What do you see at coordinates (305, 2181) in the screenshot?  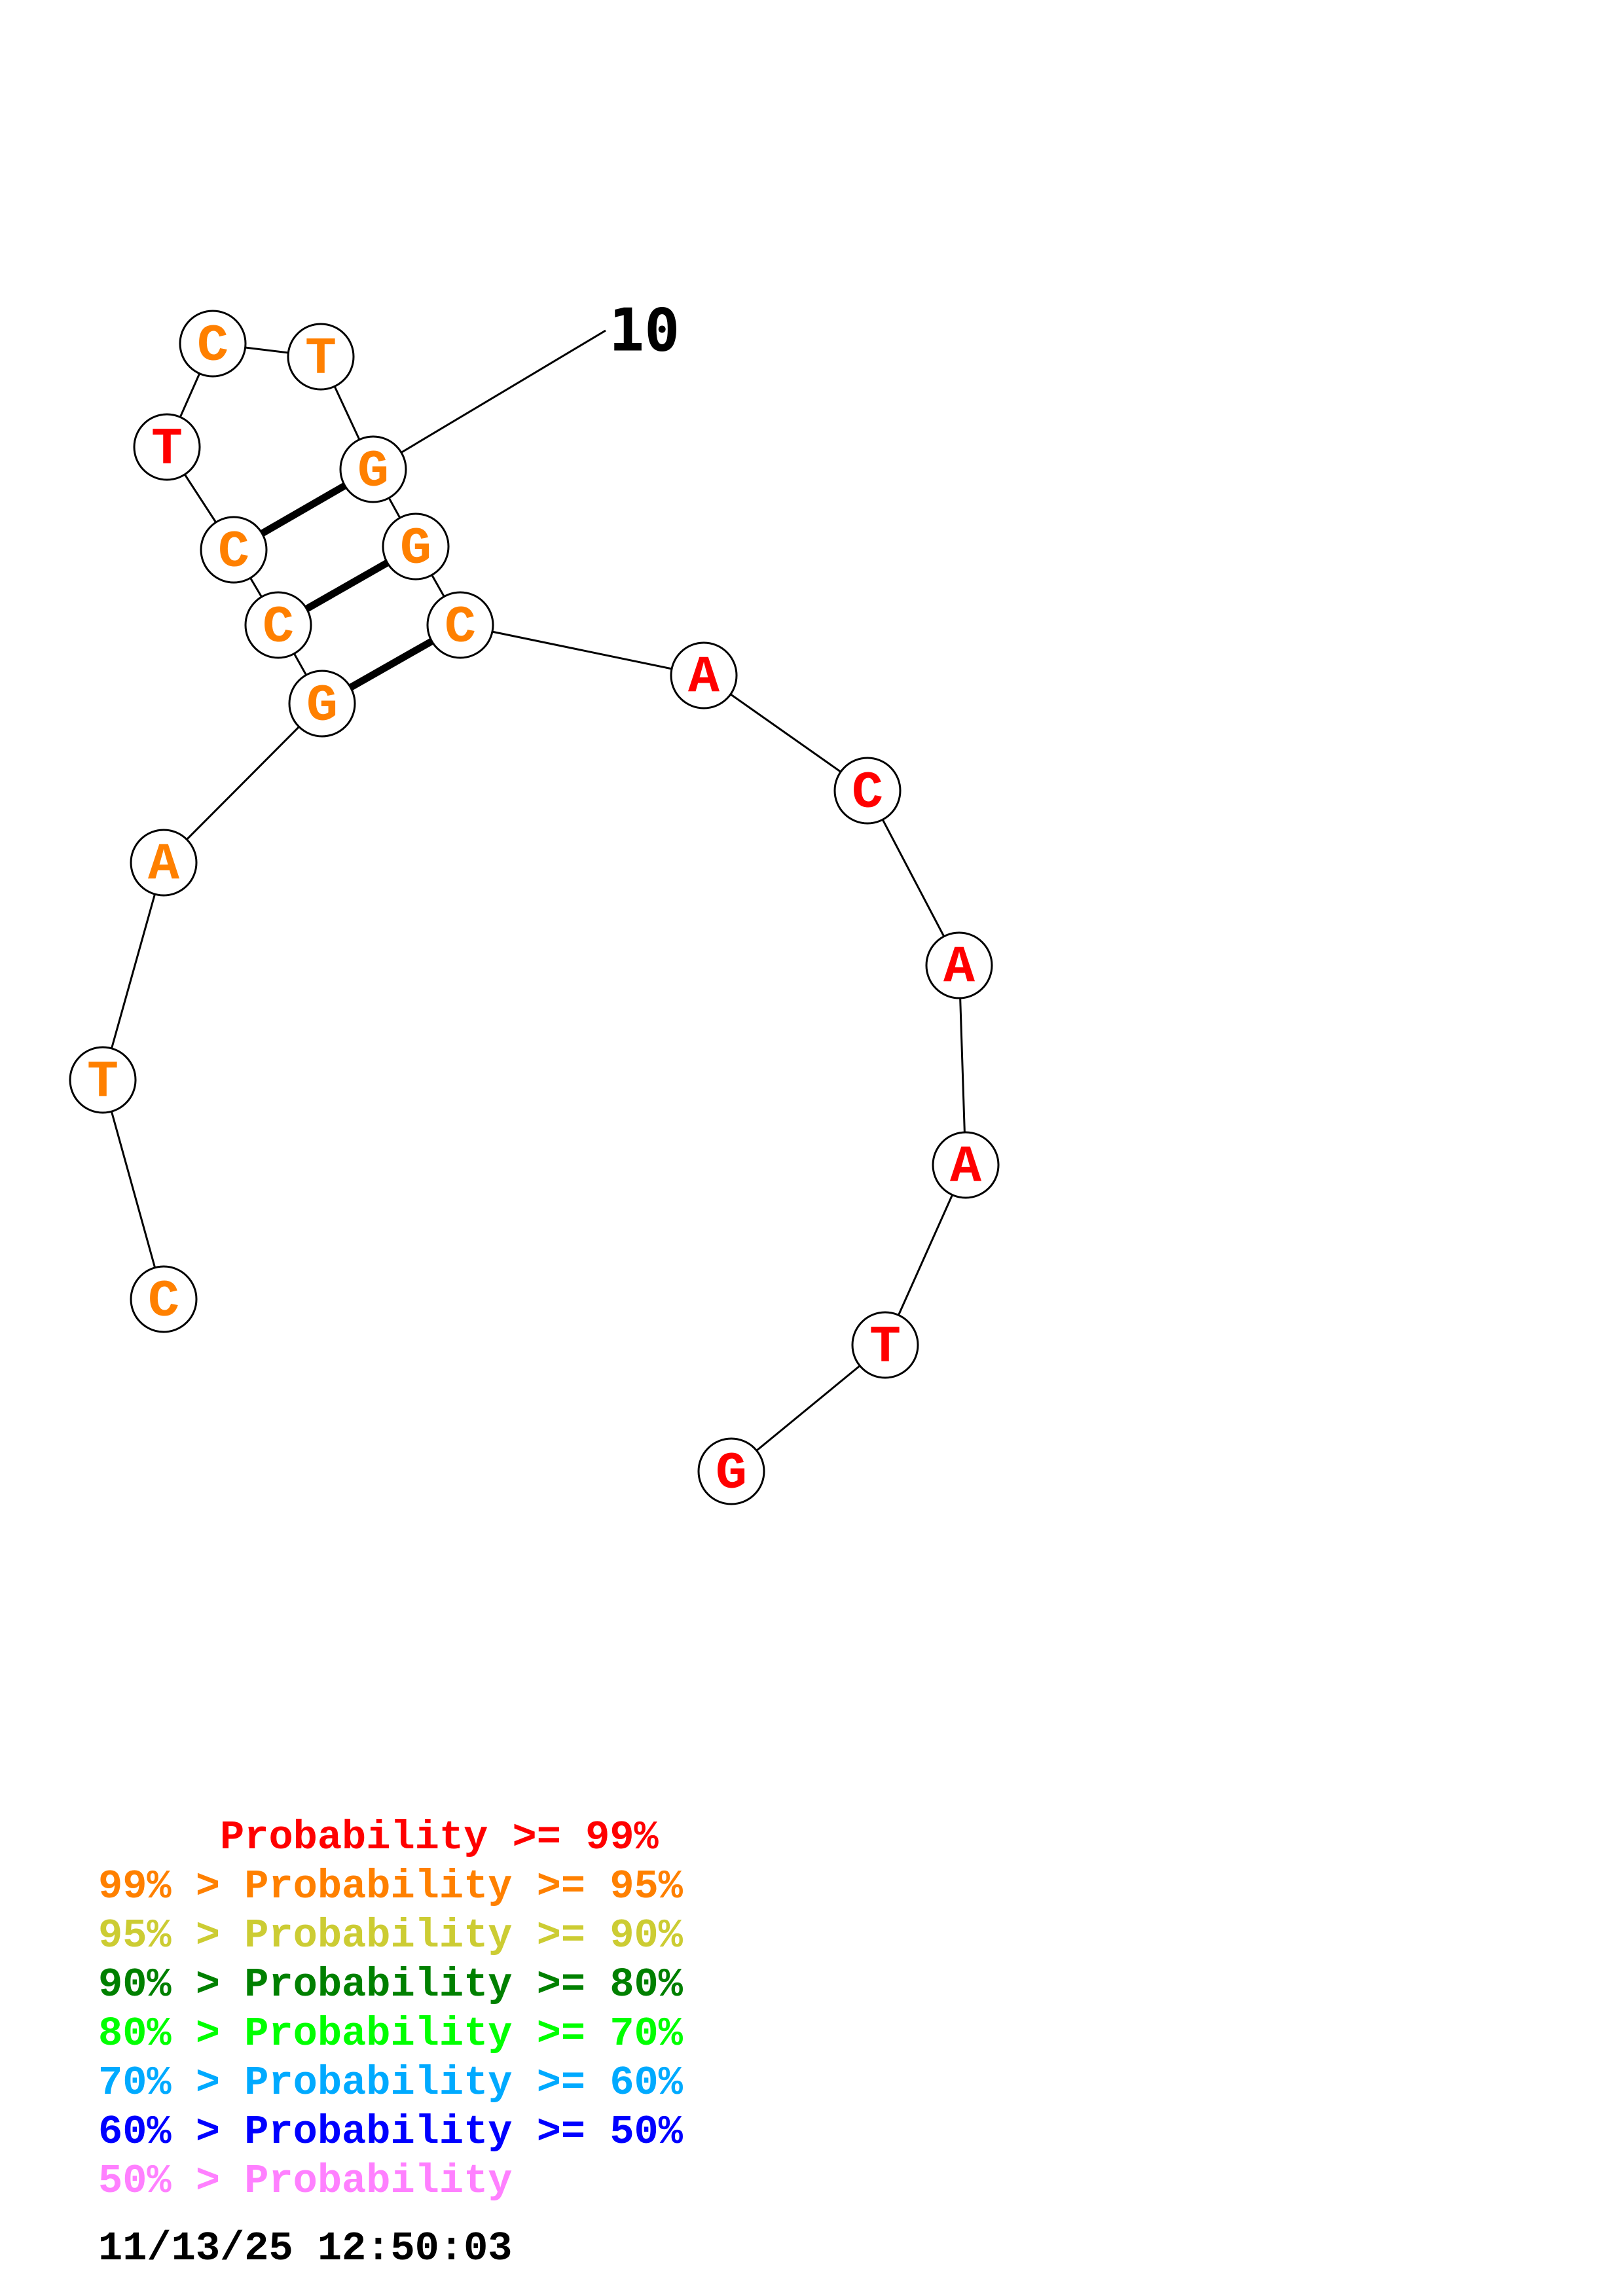 I see `legend-entry: 50% > Probability` at bounding box center [305, 2181].